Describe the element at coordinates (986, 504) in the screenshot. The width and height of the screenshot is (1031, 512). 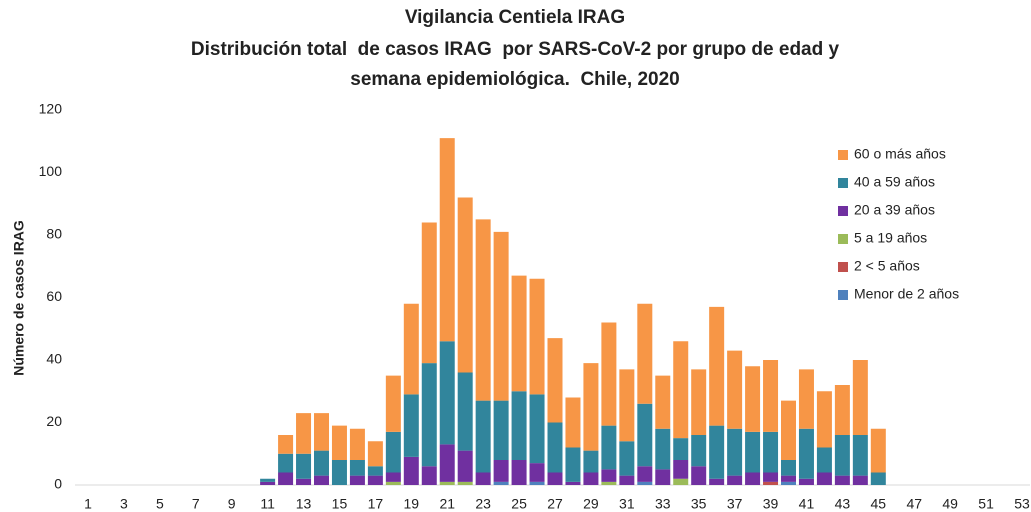
I see `x-tick-label: 51` at that location.